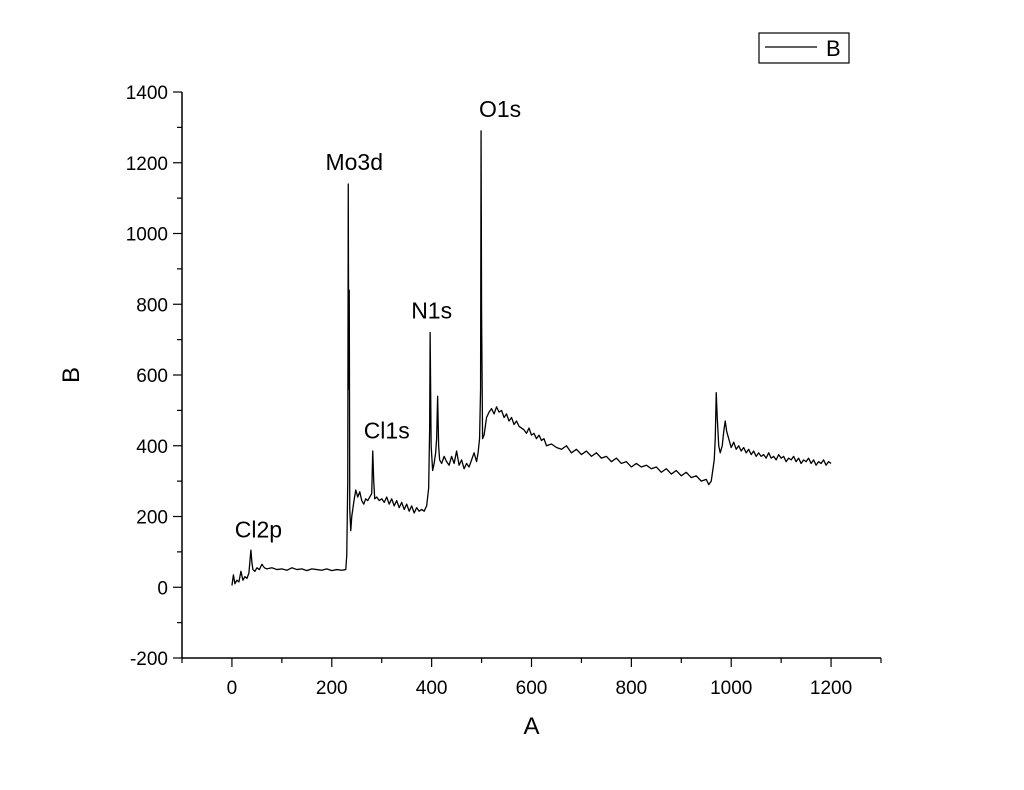  I want to click on legend-label: B, so click(833, 48).